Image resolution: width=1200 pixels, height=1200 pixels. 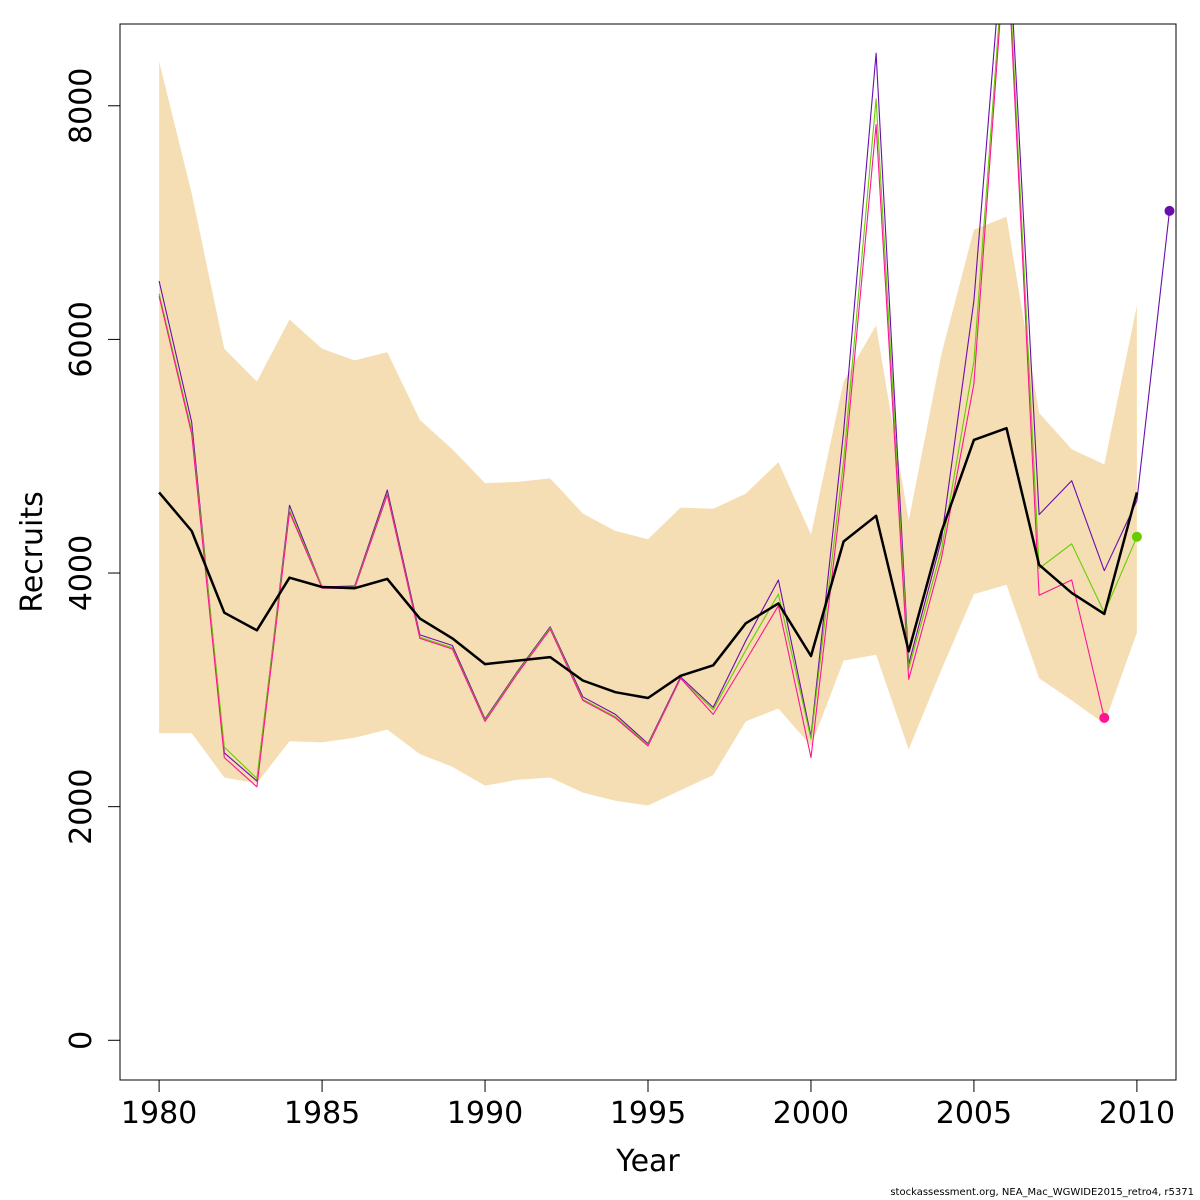 I want to click on x-axis: 1980 1985 1990 1995 2000 2005 2010, so click(x=648, y=1105).